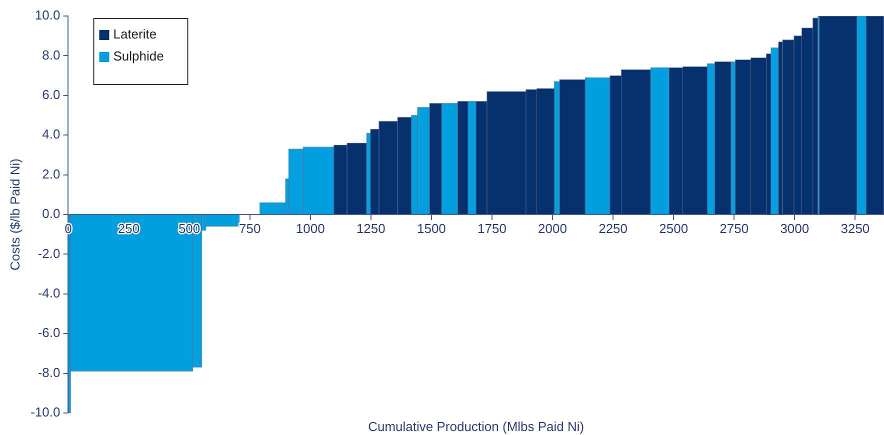 The image size is (884, 435). I want to click on y-axis-title: Costs ($/lb Paid Ni), so click(14, 214).